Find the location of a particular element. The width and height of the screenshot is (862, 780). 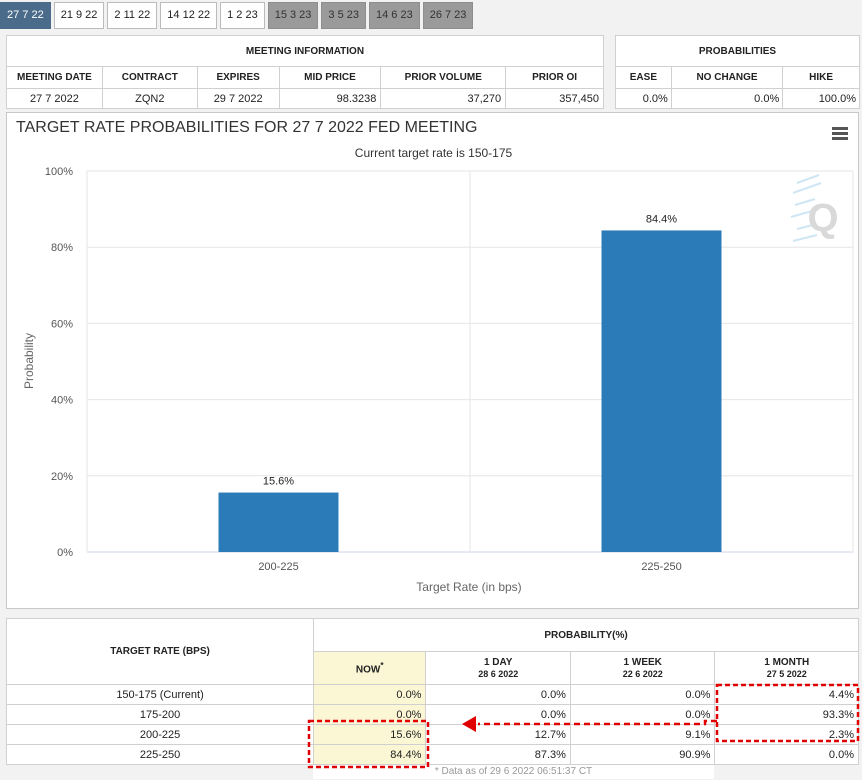

probability-cell: 15.6% is located at coordinates (370, 734).